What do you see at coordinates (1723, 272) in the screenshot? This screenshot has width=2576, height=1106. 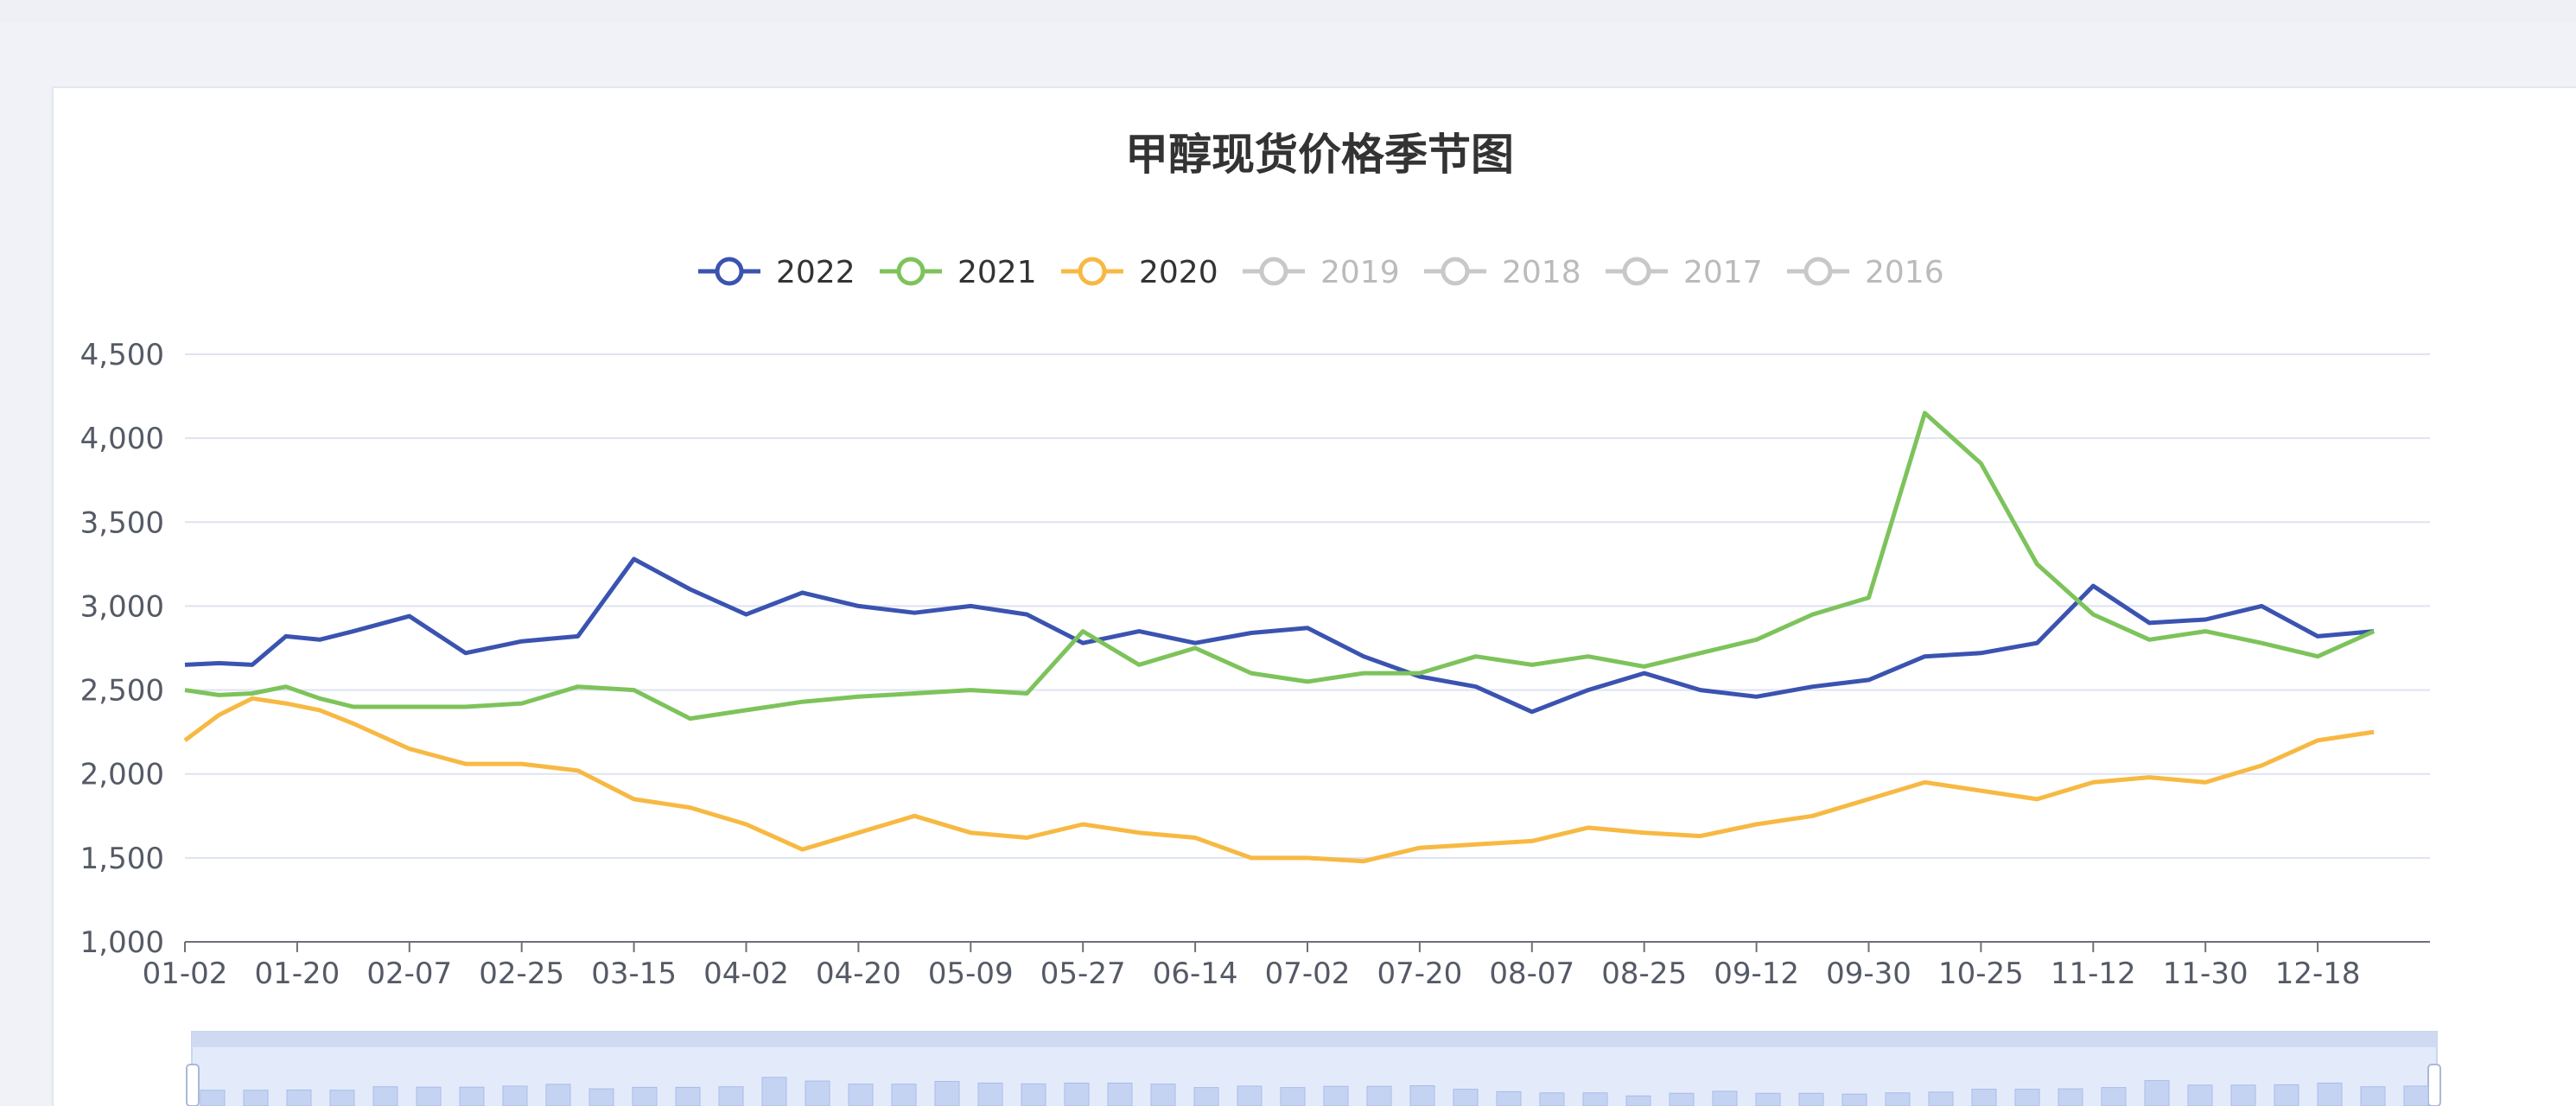 I see `legend-label: 2017` at bounding box center [1723, 272].